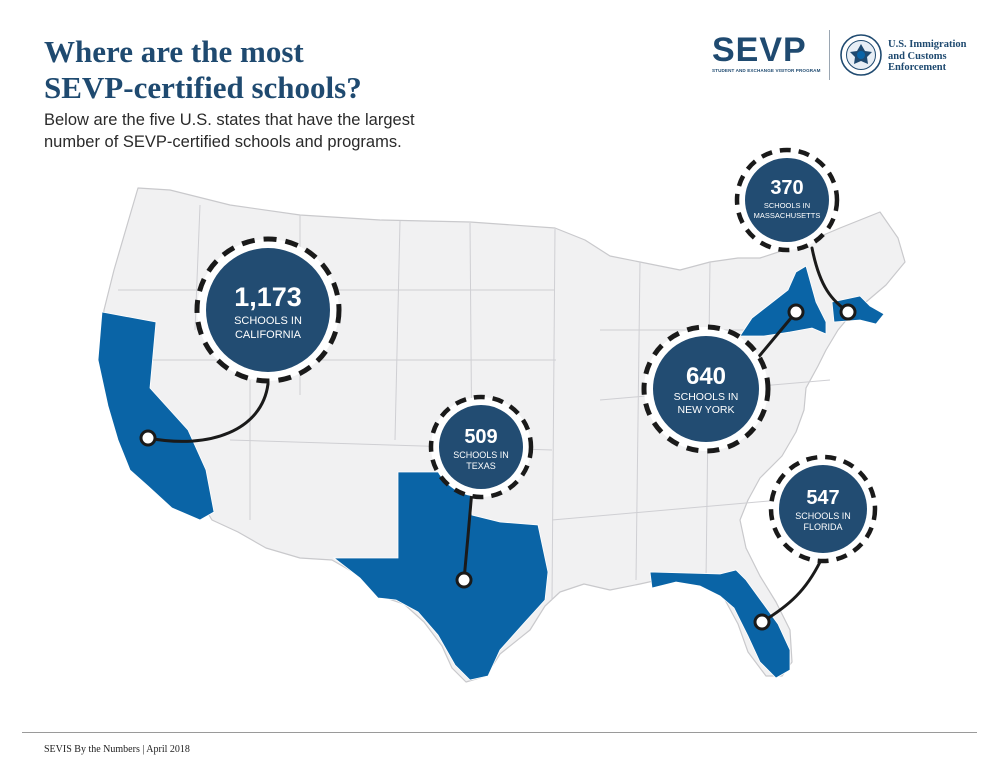 The width and height of the screenshot is (1000, 773). I want to click on callout-florida-count: 547, so click(822, 498).